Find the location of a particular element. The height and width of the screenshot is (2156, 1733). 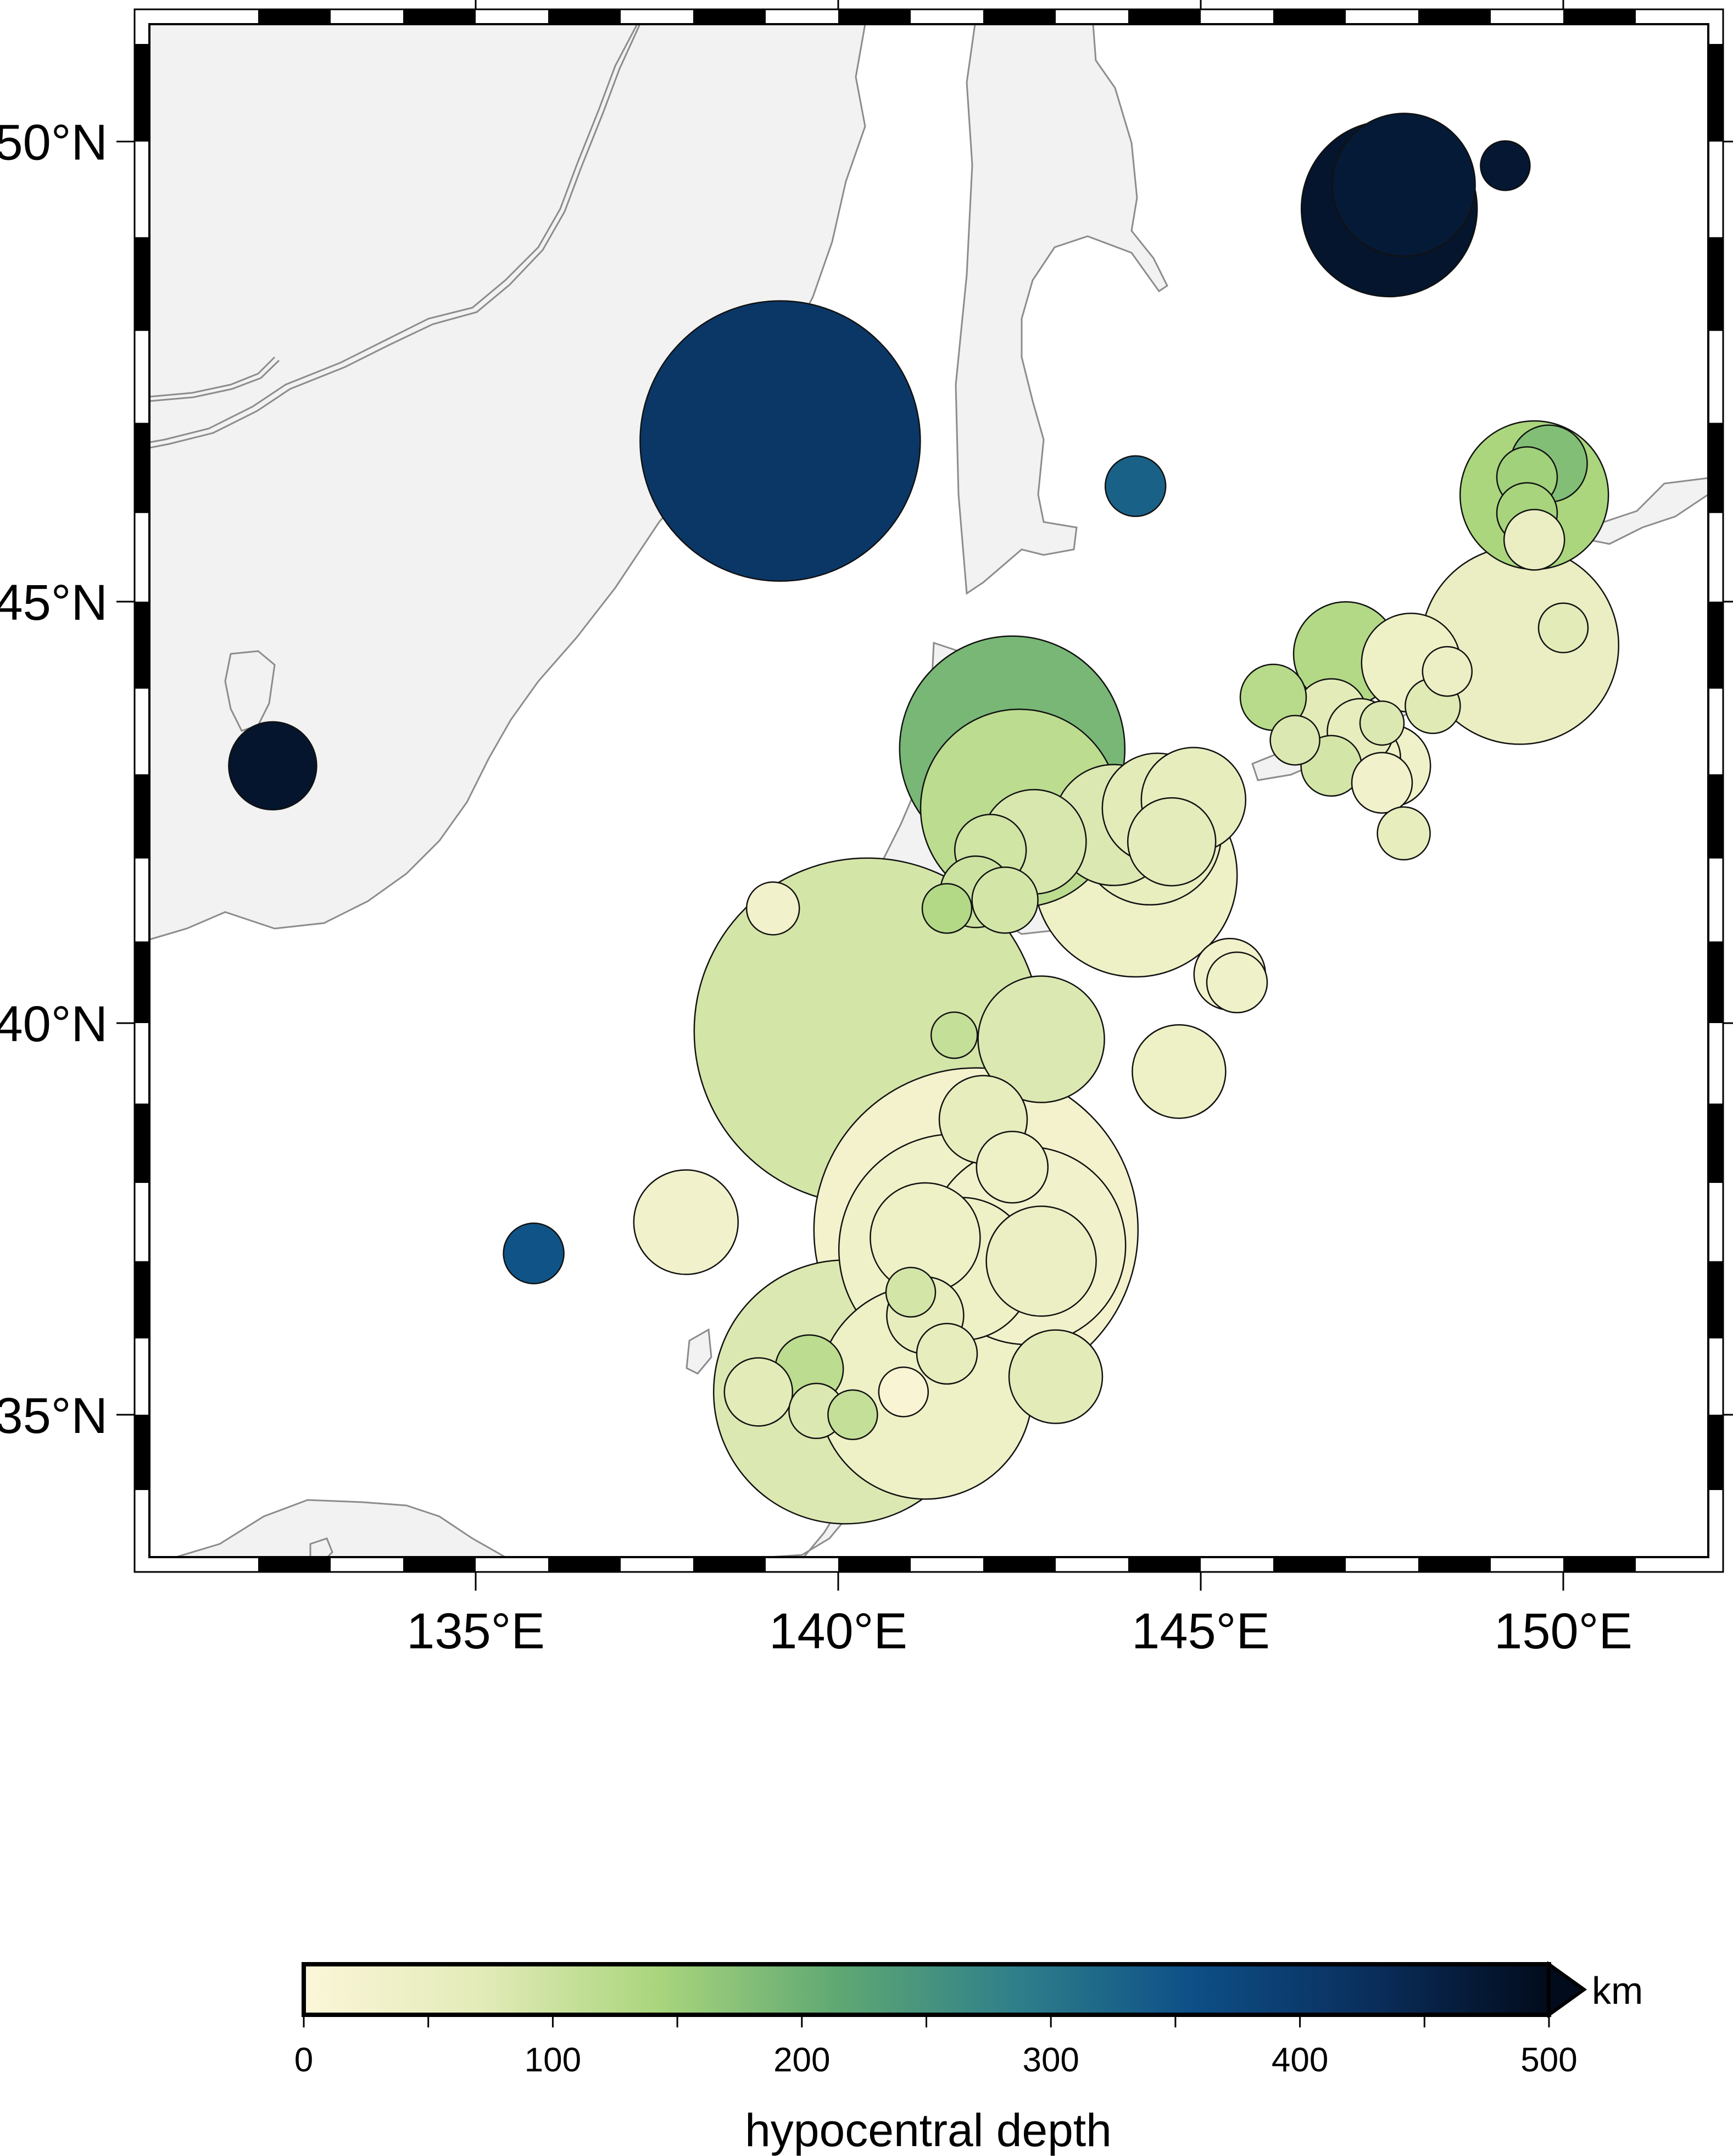

sado-island is located at coordinates (699, 1351).